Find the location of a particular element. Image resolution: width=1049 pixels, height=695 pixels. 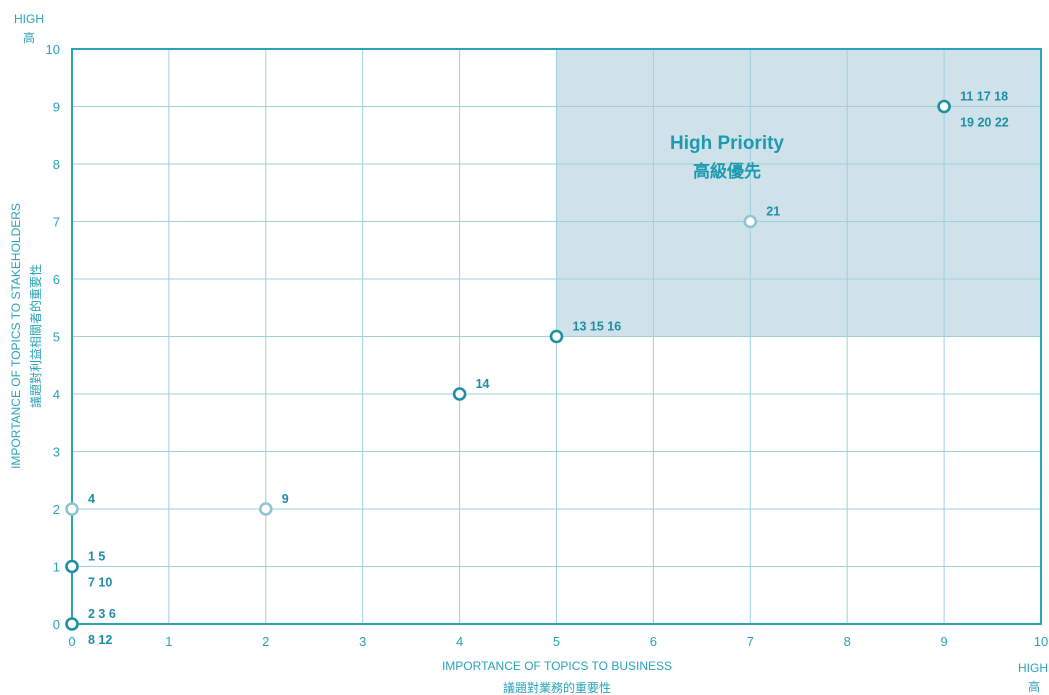

x-axis-label: IMPORTANCE OF TOPICS TO BUSINESS is located at coordinates (557, 666).